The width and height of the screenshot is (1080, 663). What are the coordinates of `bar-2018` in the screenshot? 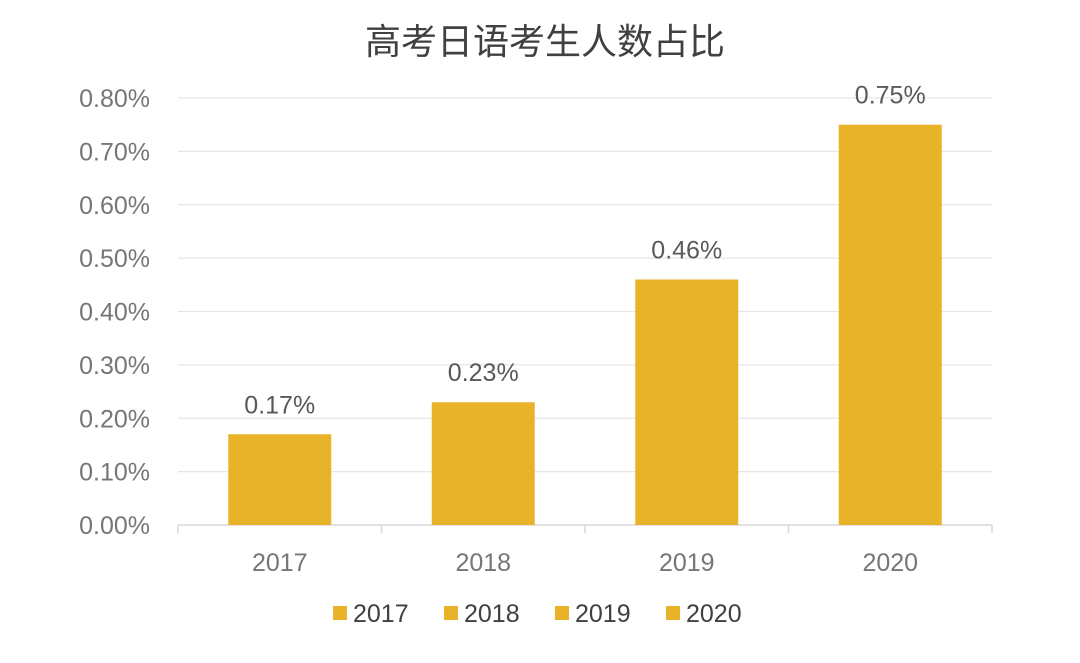 It's located at (483, 463).